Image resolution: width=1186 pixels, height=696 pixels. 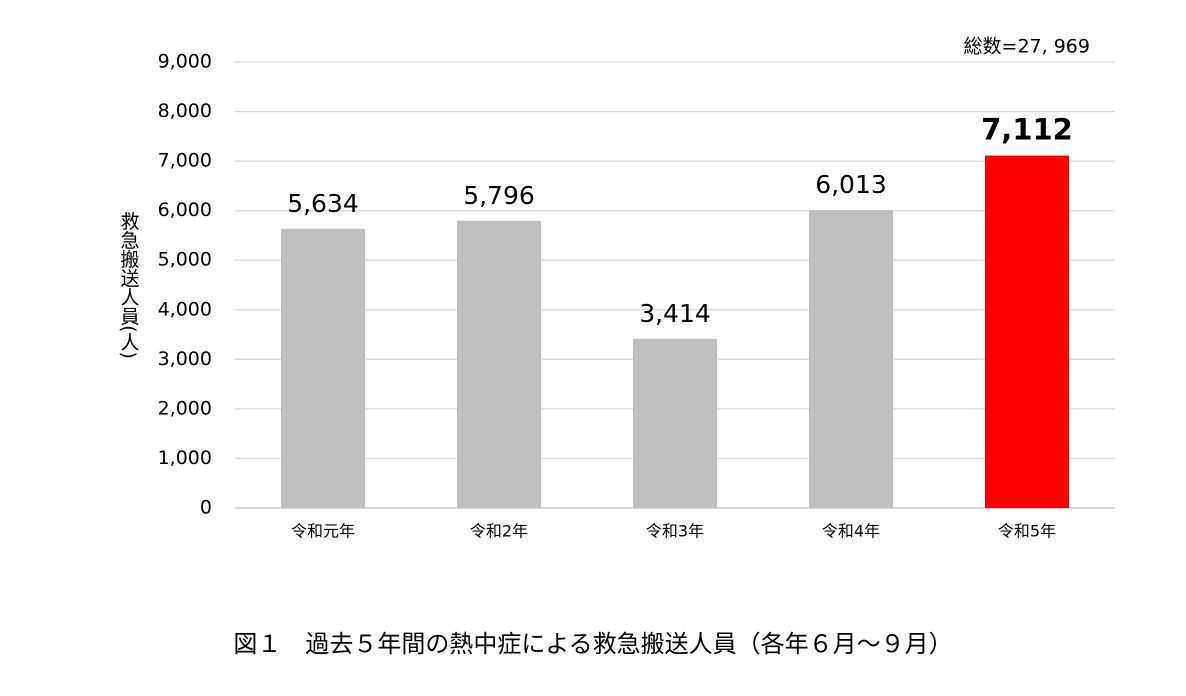 What do you see at coordinates (323, 531) in the screenshot?
I see `x-tick-label: 令和元年` at bounding box center [323, 531].